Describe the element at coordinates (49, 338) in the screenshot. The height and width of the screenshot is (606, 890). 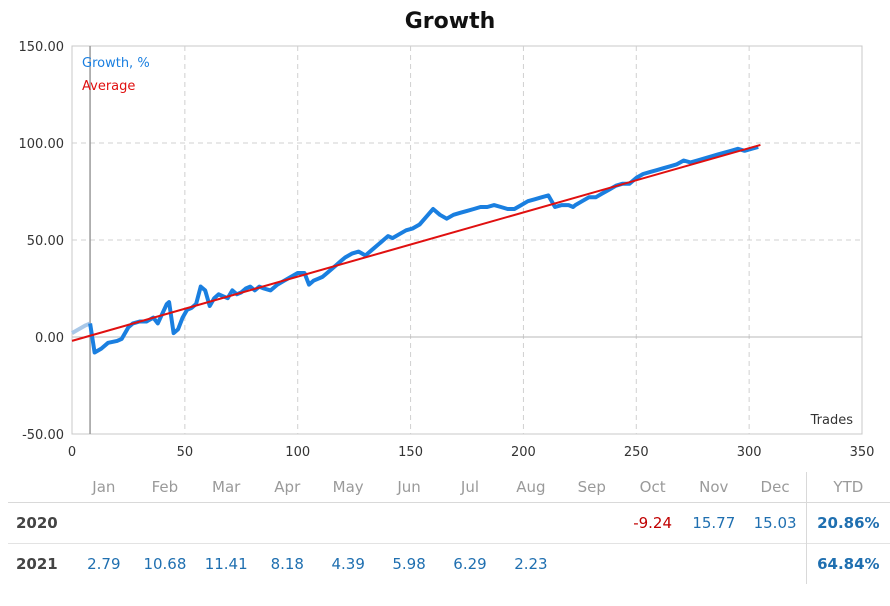
I see `y-tick-label: 0.00` at that location.